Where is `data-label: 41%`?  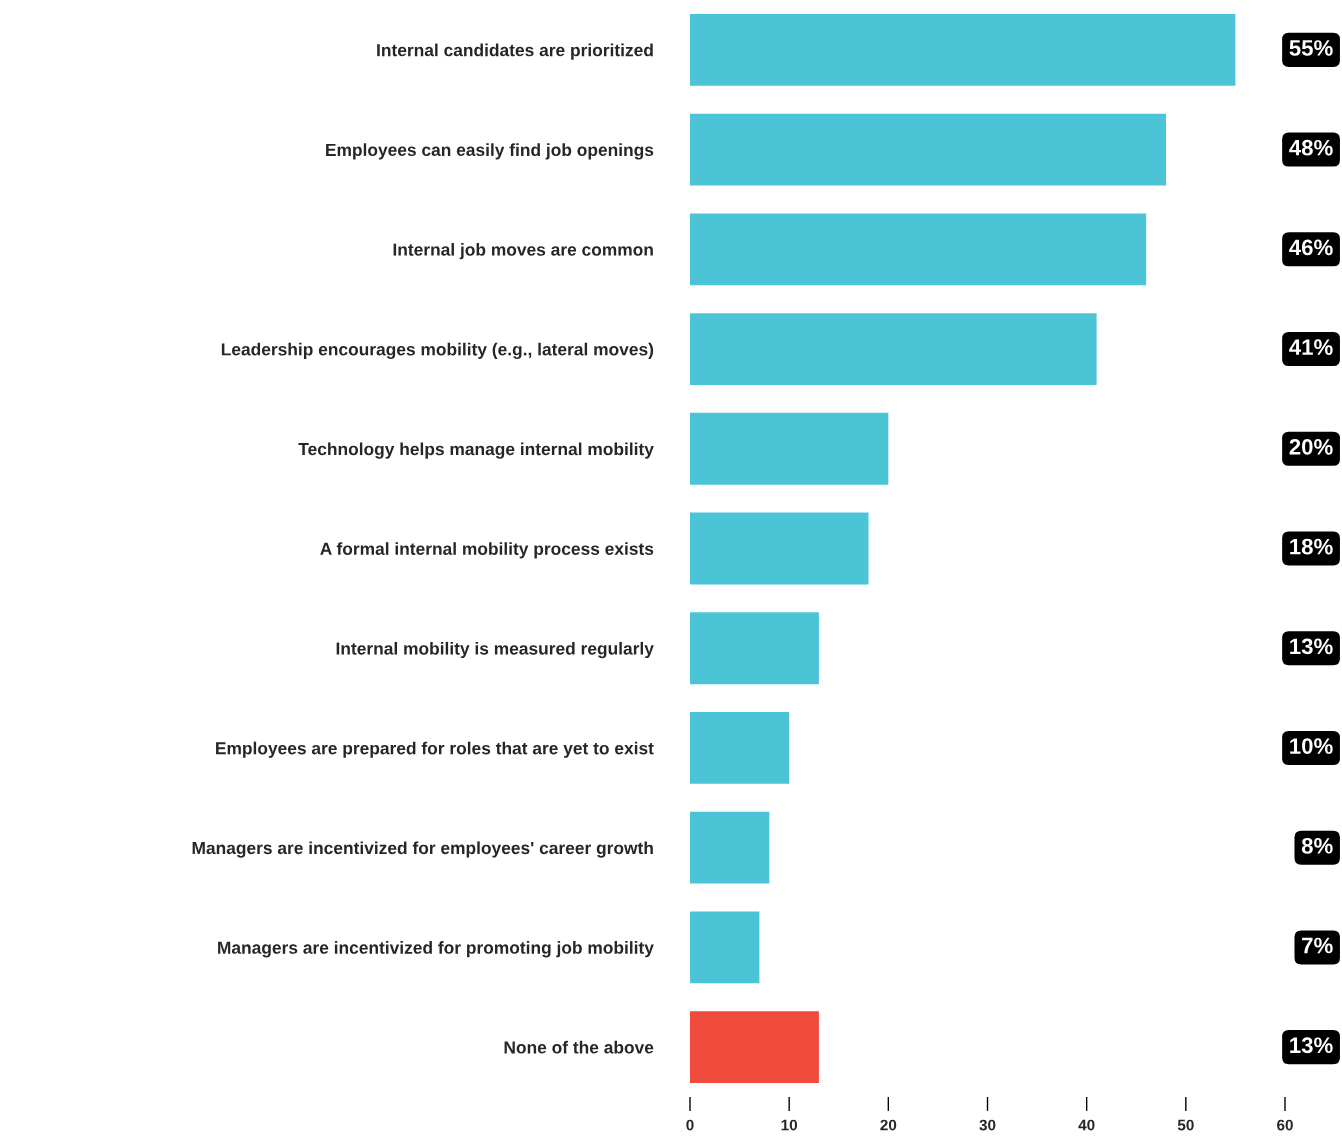
data-label: 41% is located at coordinates (1311, 347).